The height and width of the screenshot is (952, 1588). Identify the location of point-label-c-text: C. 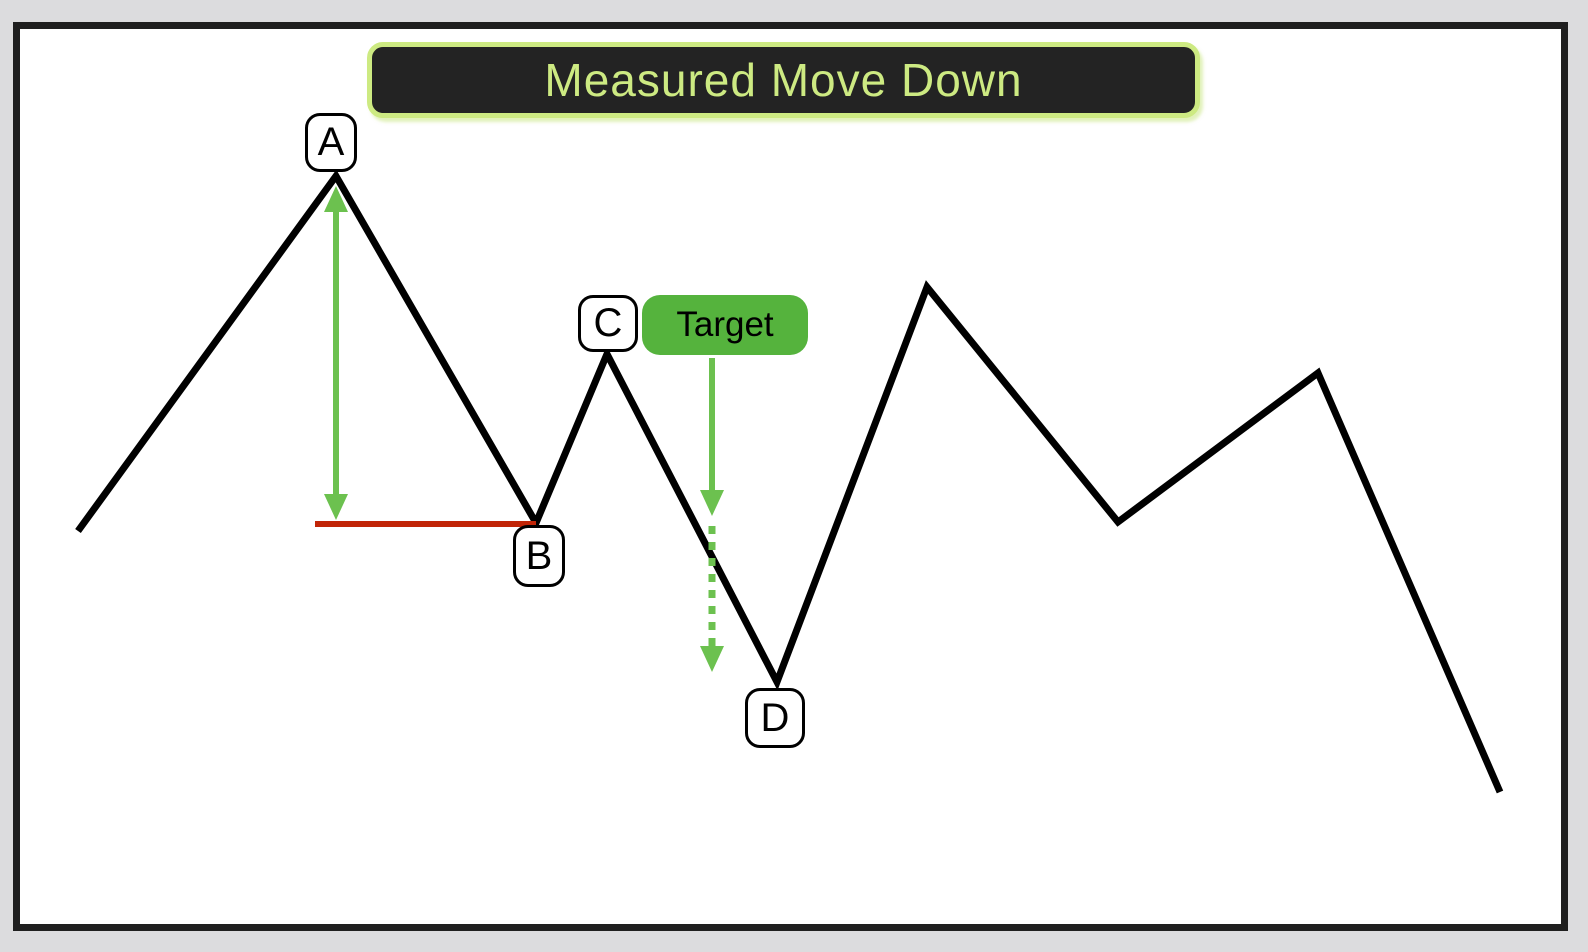
(608, 323).